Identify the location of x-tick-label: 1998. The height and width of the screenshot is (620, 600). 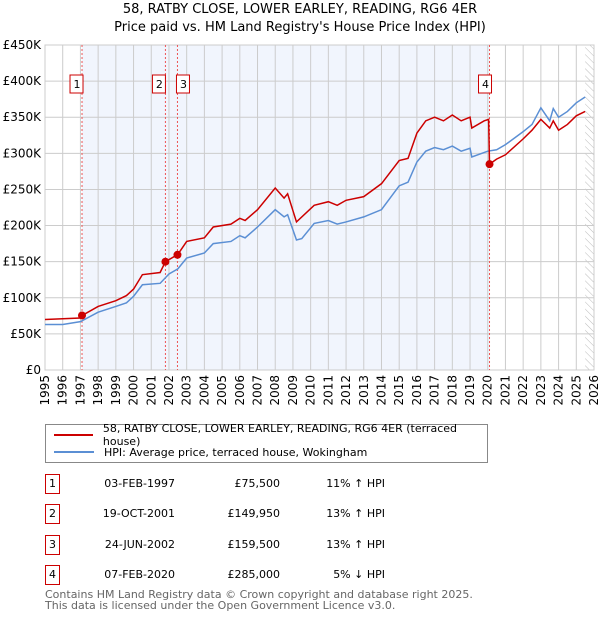
(98, 390).